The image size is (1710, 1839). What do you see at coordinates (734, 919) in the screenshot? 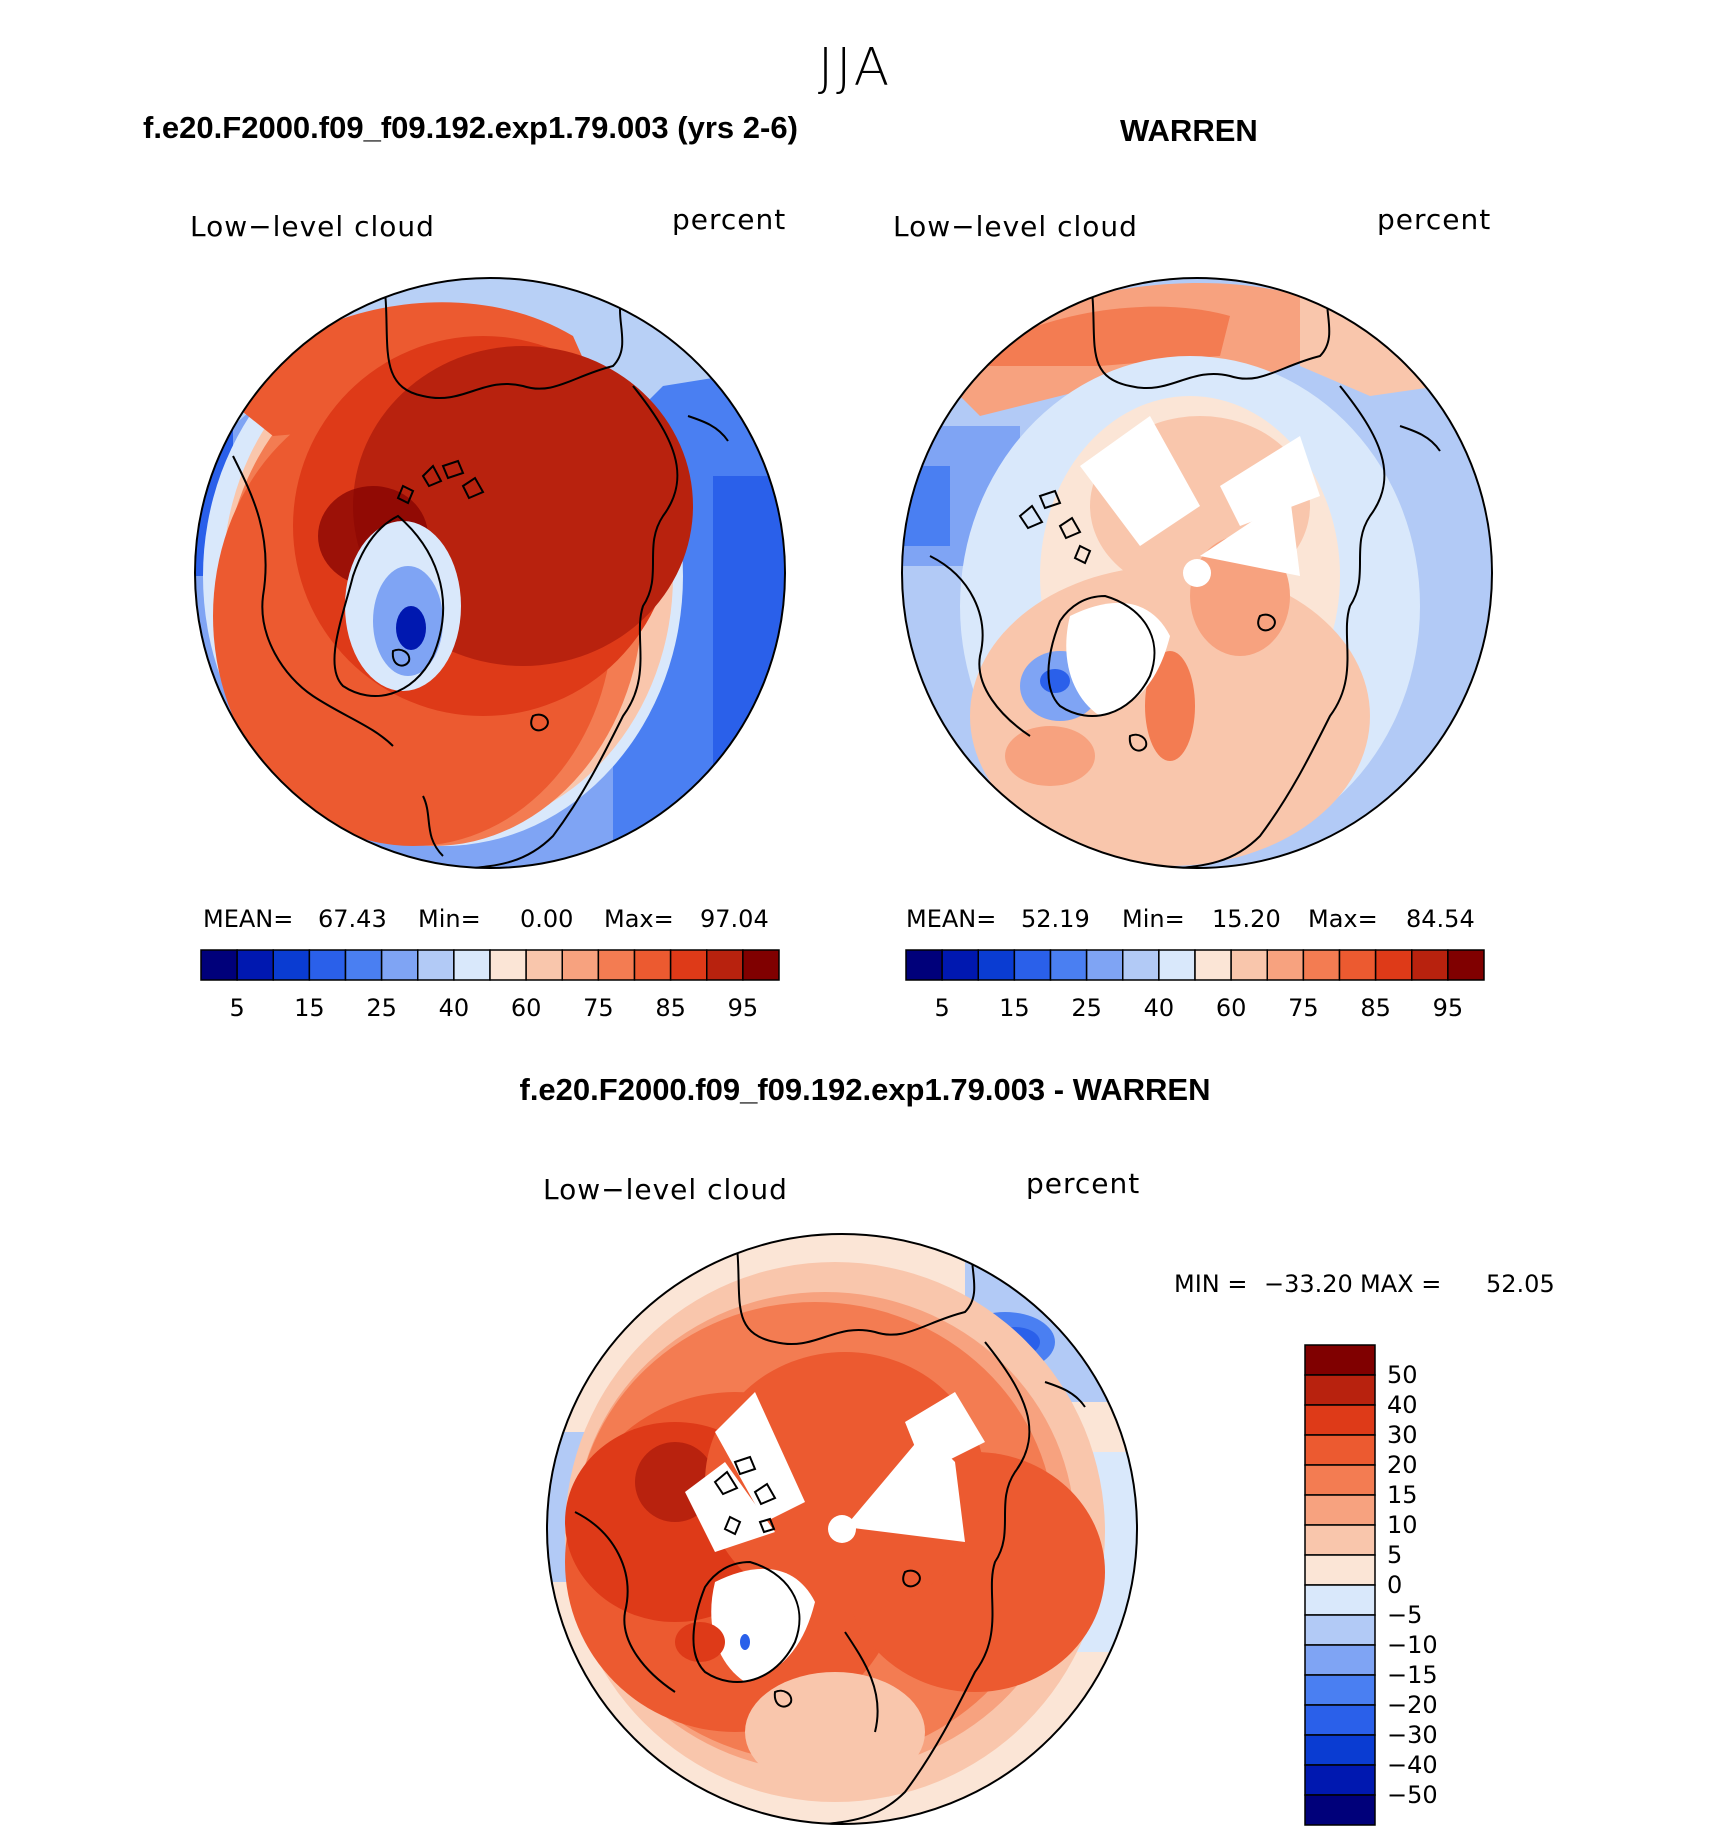
I see `panel1-max-value: 97.04` at bounding box center [734, 919].